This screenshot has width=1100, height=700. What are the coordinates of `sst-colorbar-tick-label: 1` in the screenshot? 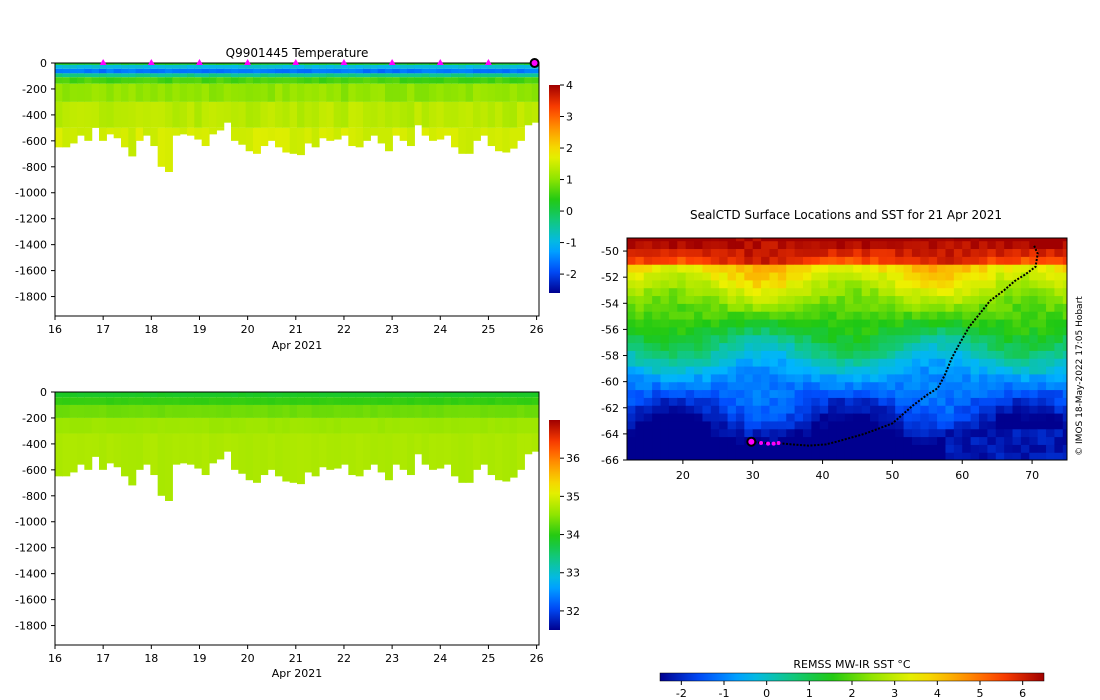 It's located at (809, 693).